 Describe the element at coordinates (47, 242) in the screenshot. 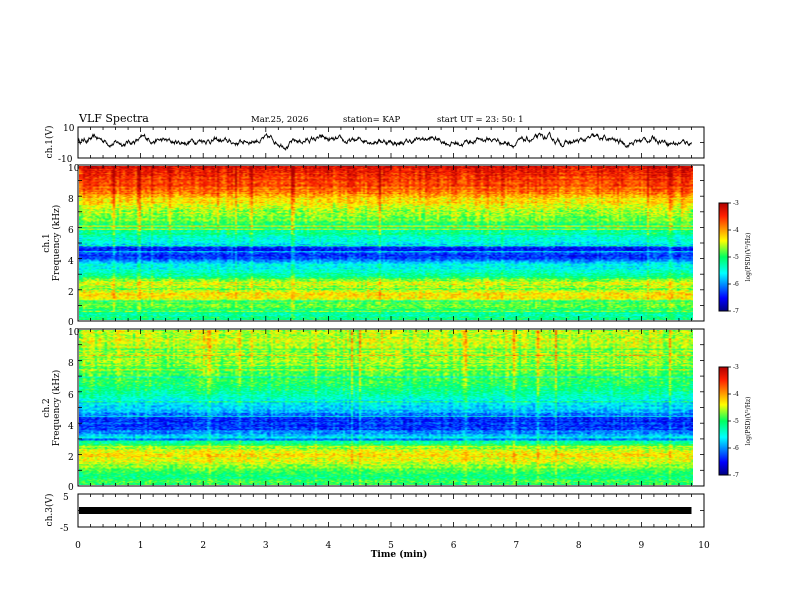

I see `ch1-spectrogram-channel-label: ch.1` at that location.